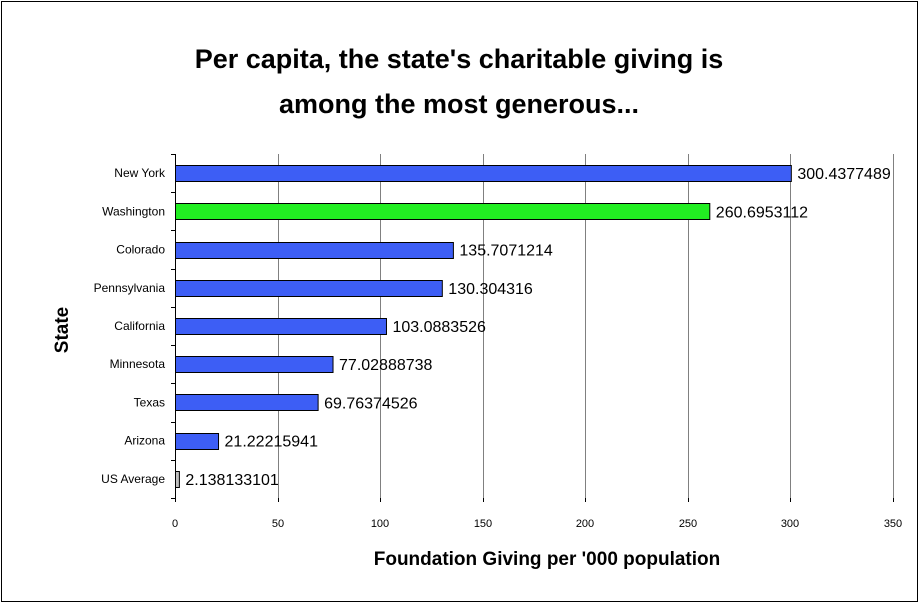 This screenshot has width=921, height=606. Describe the element at coordinates (688, 524) in the screenshot. I see `x-tick-label: 250` at that location.